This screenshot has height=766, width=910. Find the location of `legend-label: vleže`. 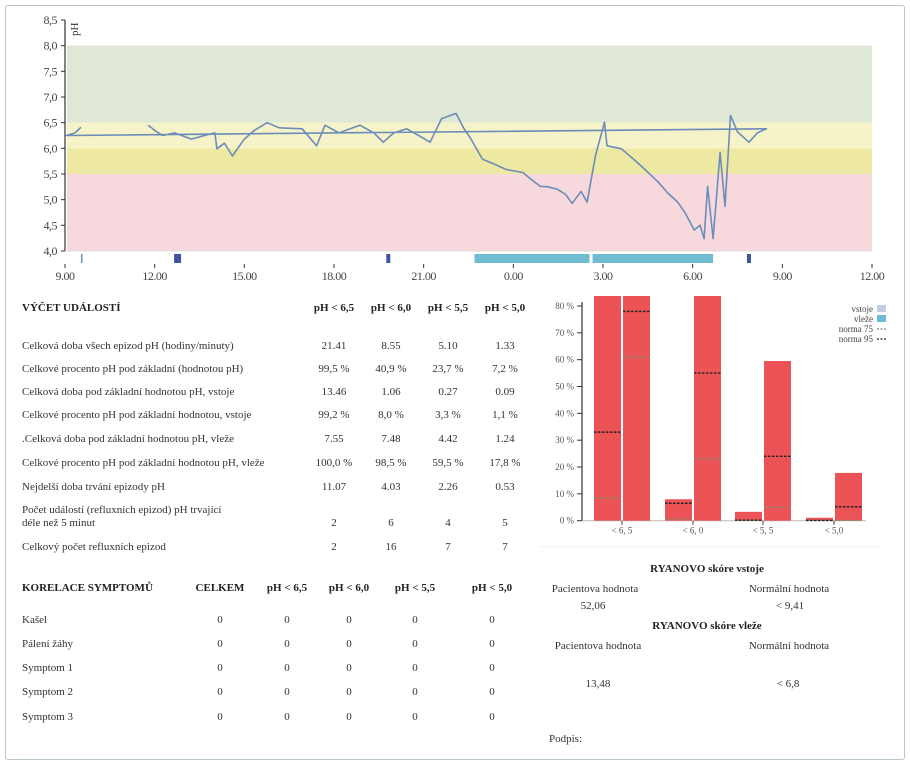

legend-label: vleže is located at coordinates (863, 319).